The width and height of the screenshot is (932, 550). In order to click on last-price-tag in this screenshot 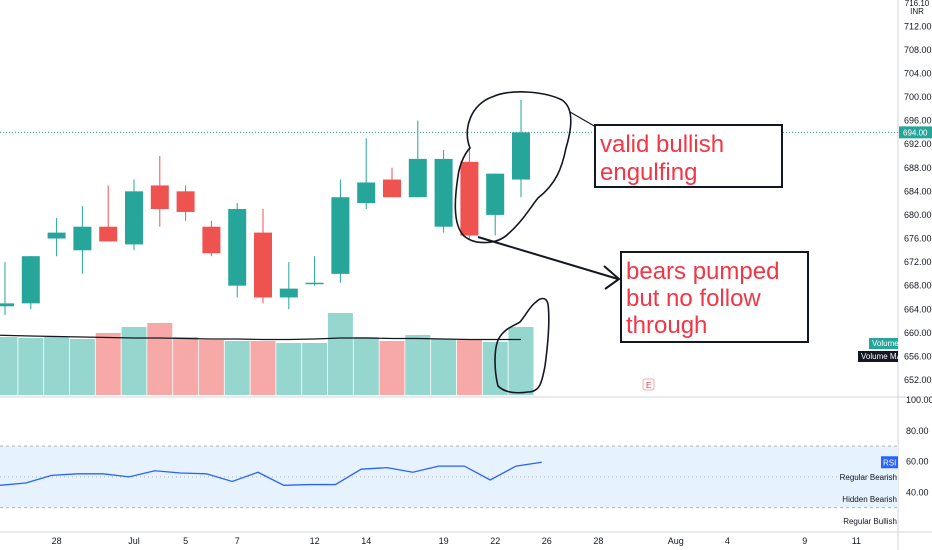, I will do `click(915, 132)`.